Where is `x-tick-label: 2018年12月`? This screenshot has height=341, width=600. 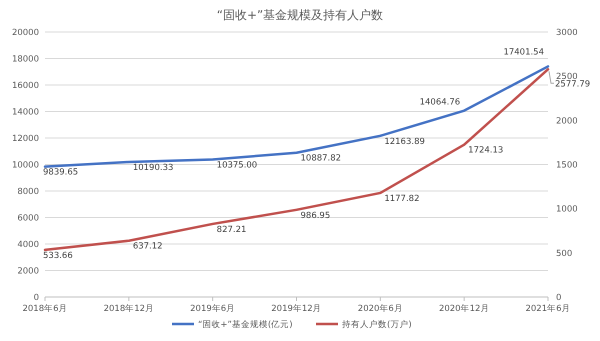 x-tick-label: 2018年12月 is located at coordinates (129, 308).